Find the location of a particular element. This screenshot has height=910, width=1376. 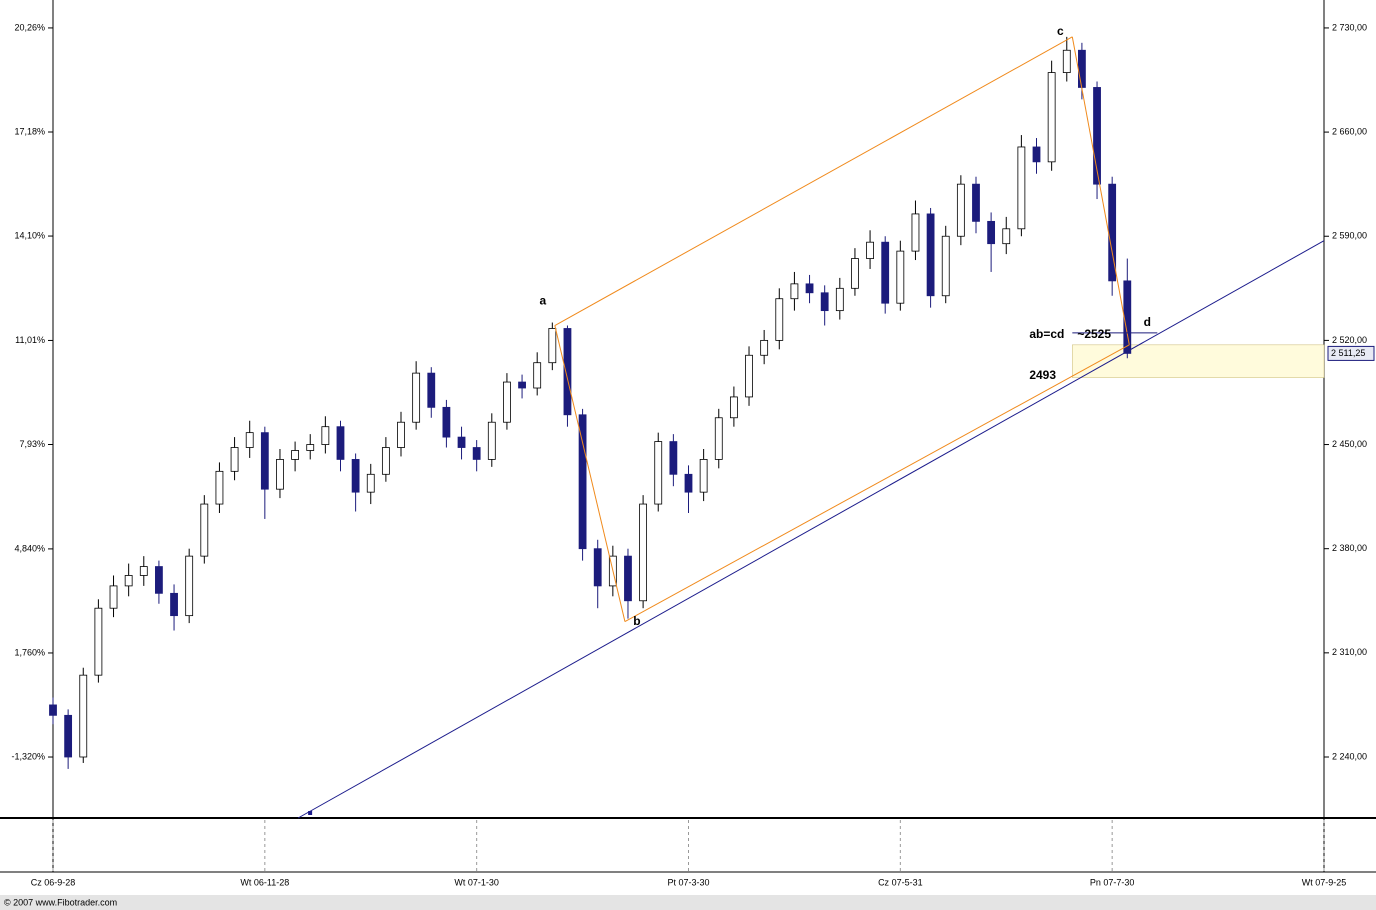

y-tick-label: 2 240,00 is located at coordinates (1349, 756).